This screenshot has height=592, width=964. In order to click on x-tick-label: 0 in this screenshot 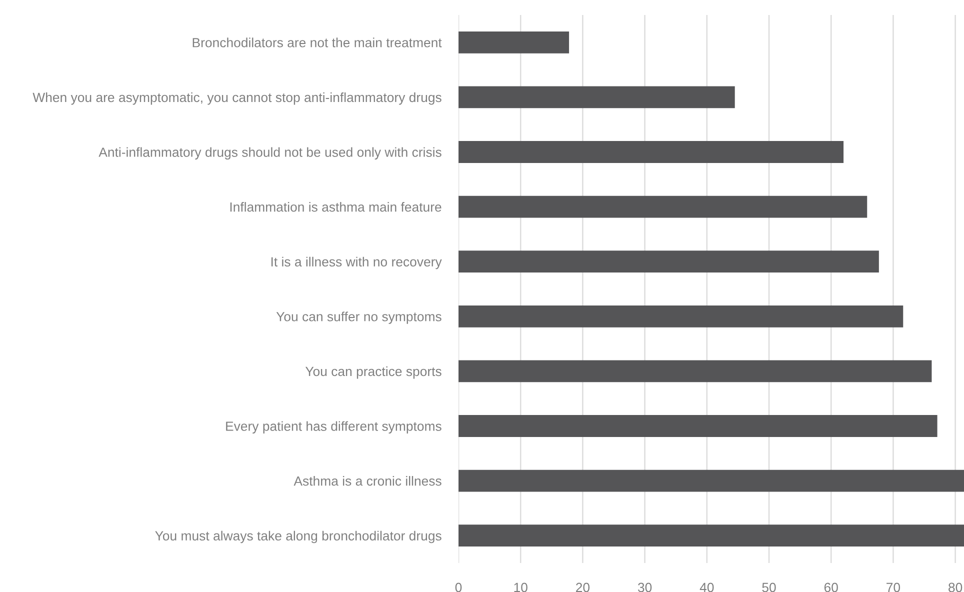, I will do `click(458, 587)`.